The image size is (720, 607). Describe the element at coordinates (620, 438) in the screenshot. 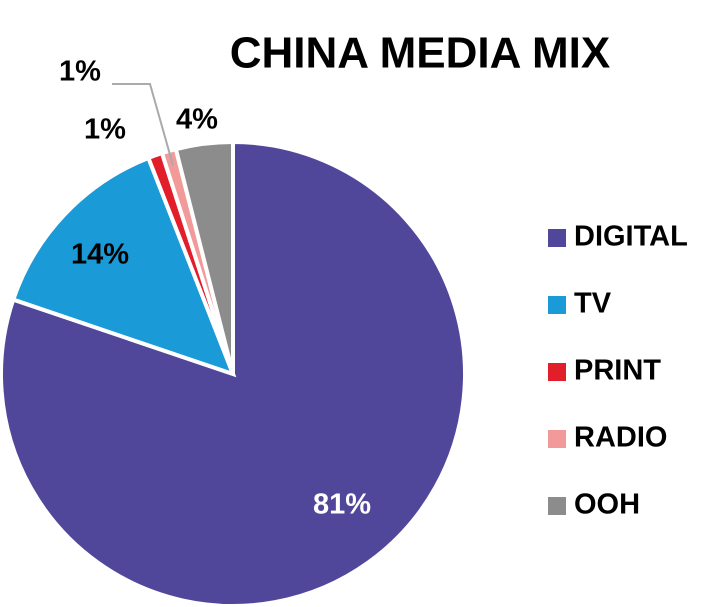

I see `legend-label: RADIO` at that location.